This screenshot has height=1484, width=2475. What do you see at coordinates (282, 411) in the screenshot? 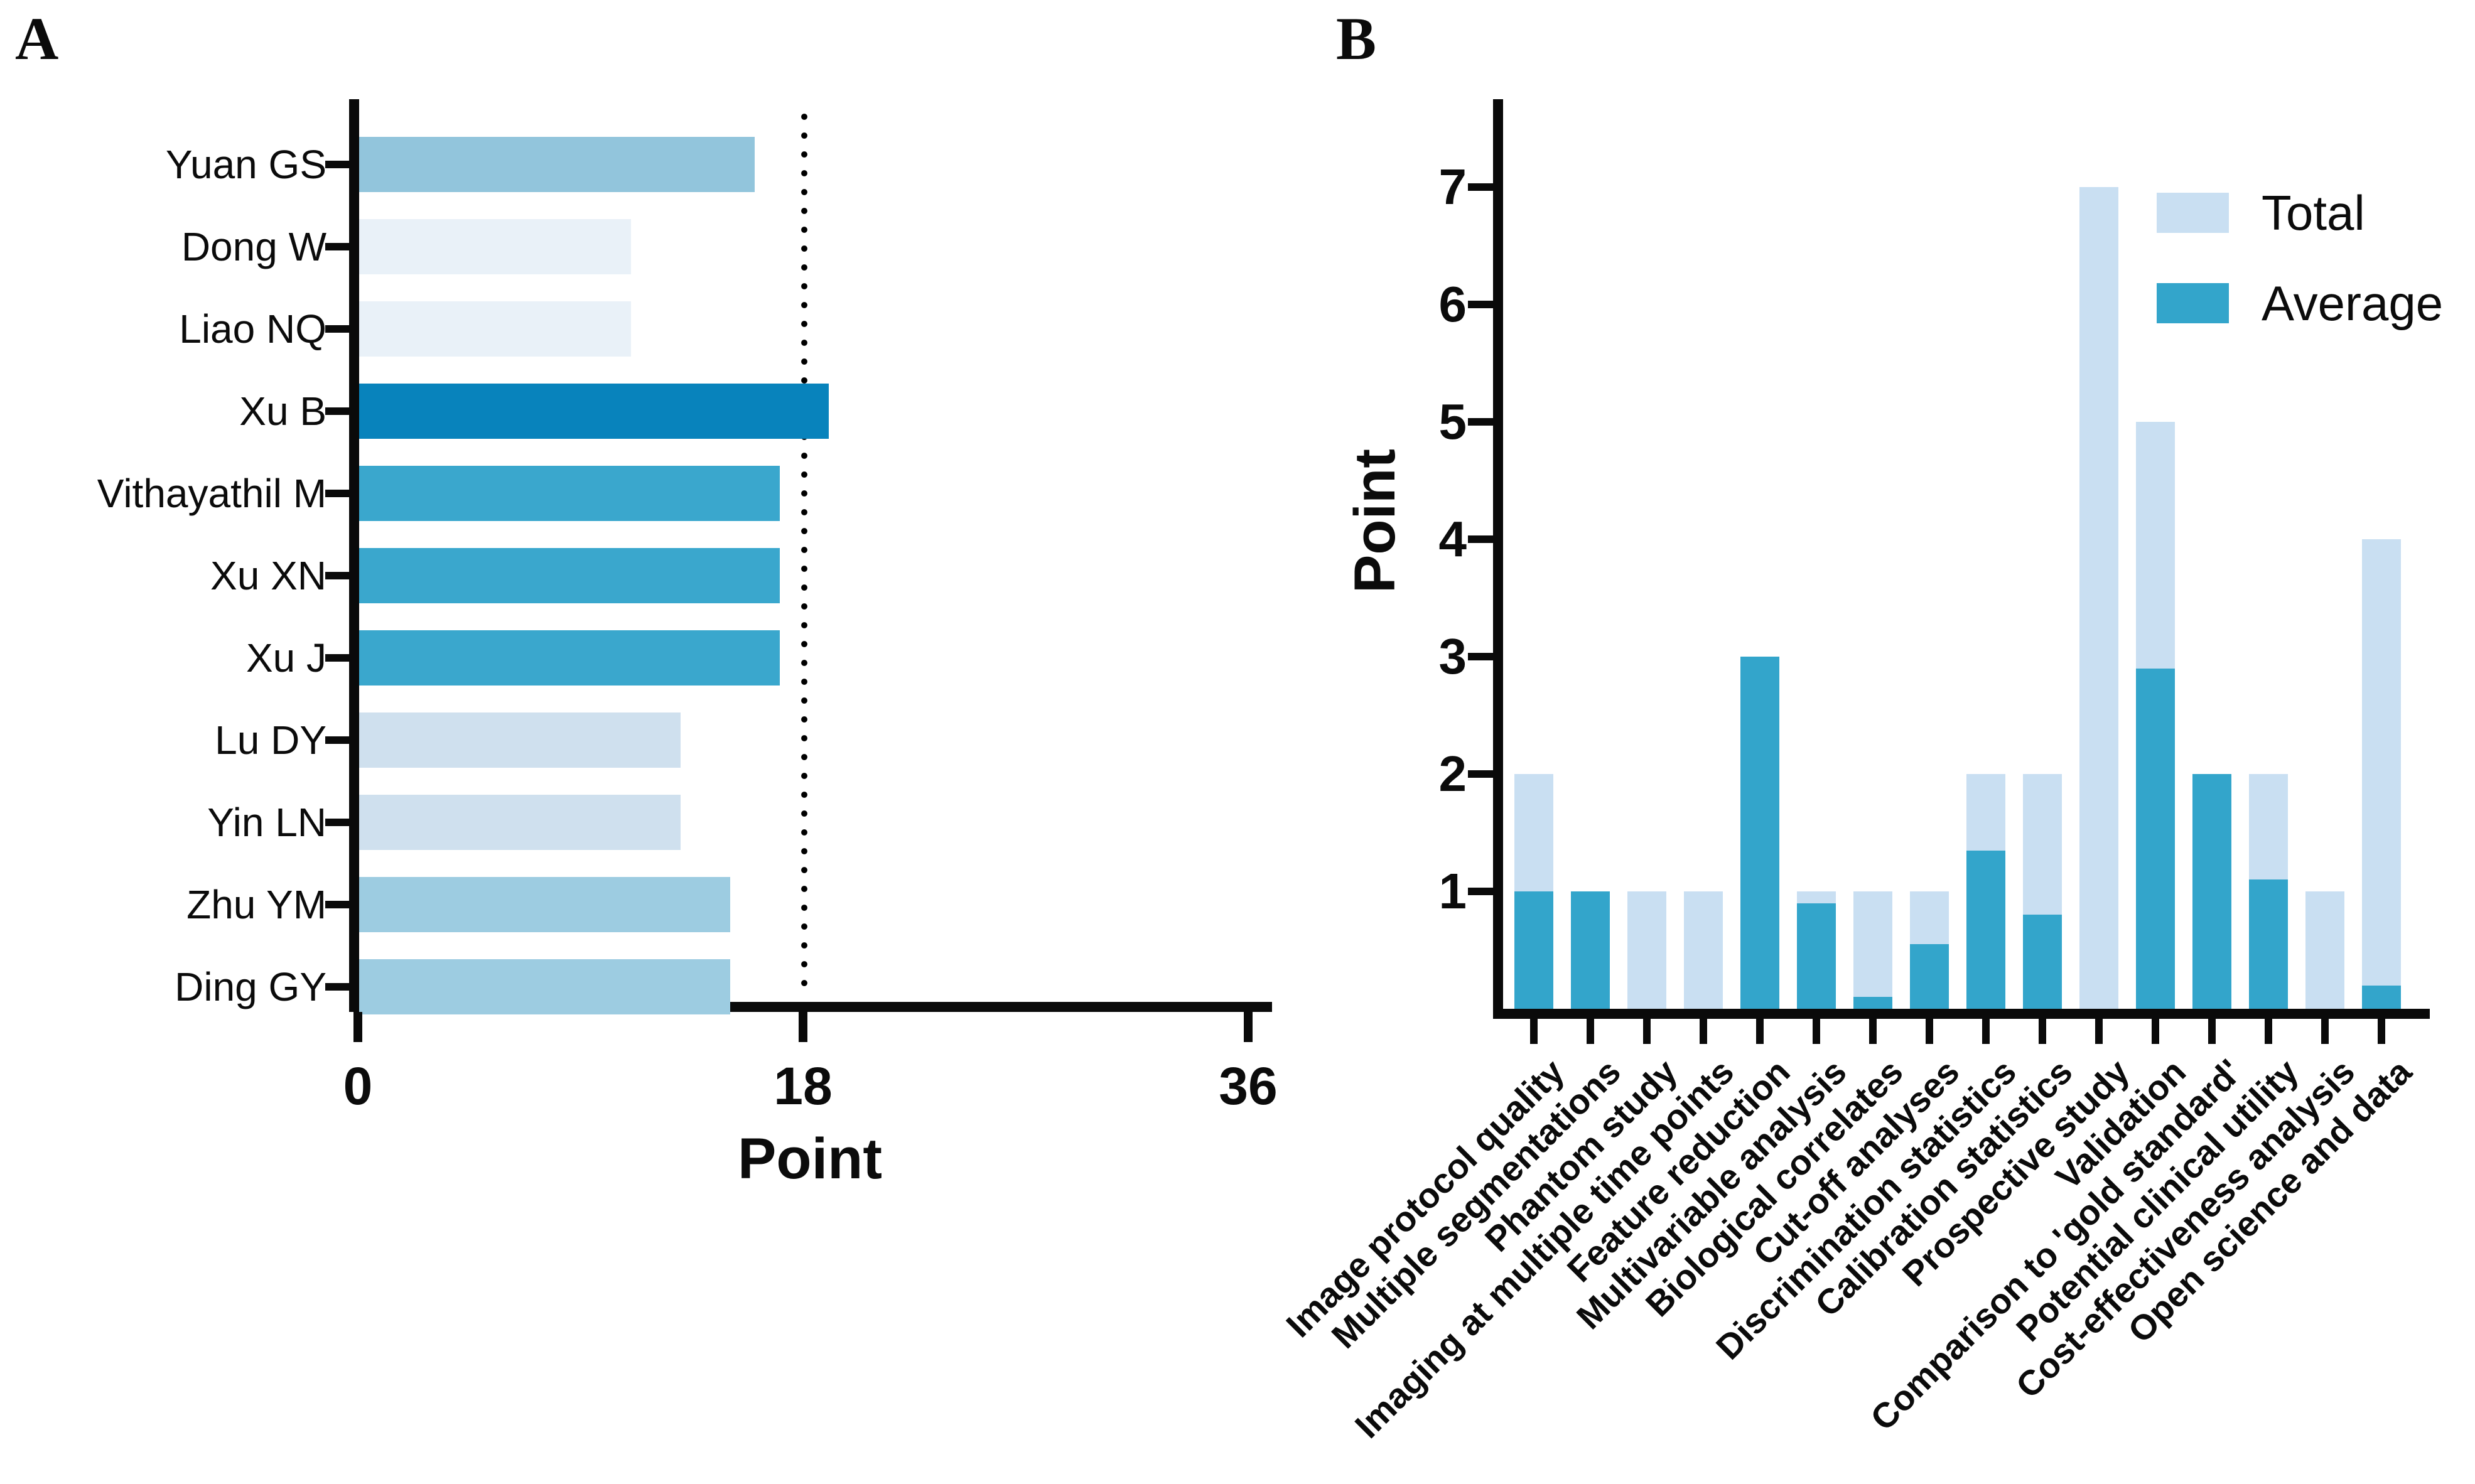
I see `panel-a-category-label: Xu B` at bounding box center [282, 411].